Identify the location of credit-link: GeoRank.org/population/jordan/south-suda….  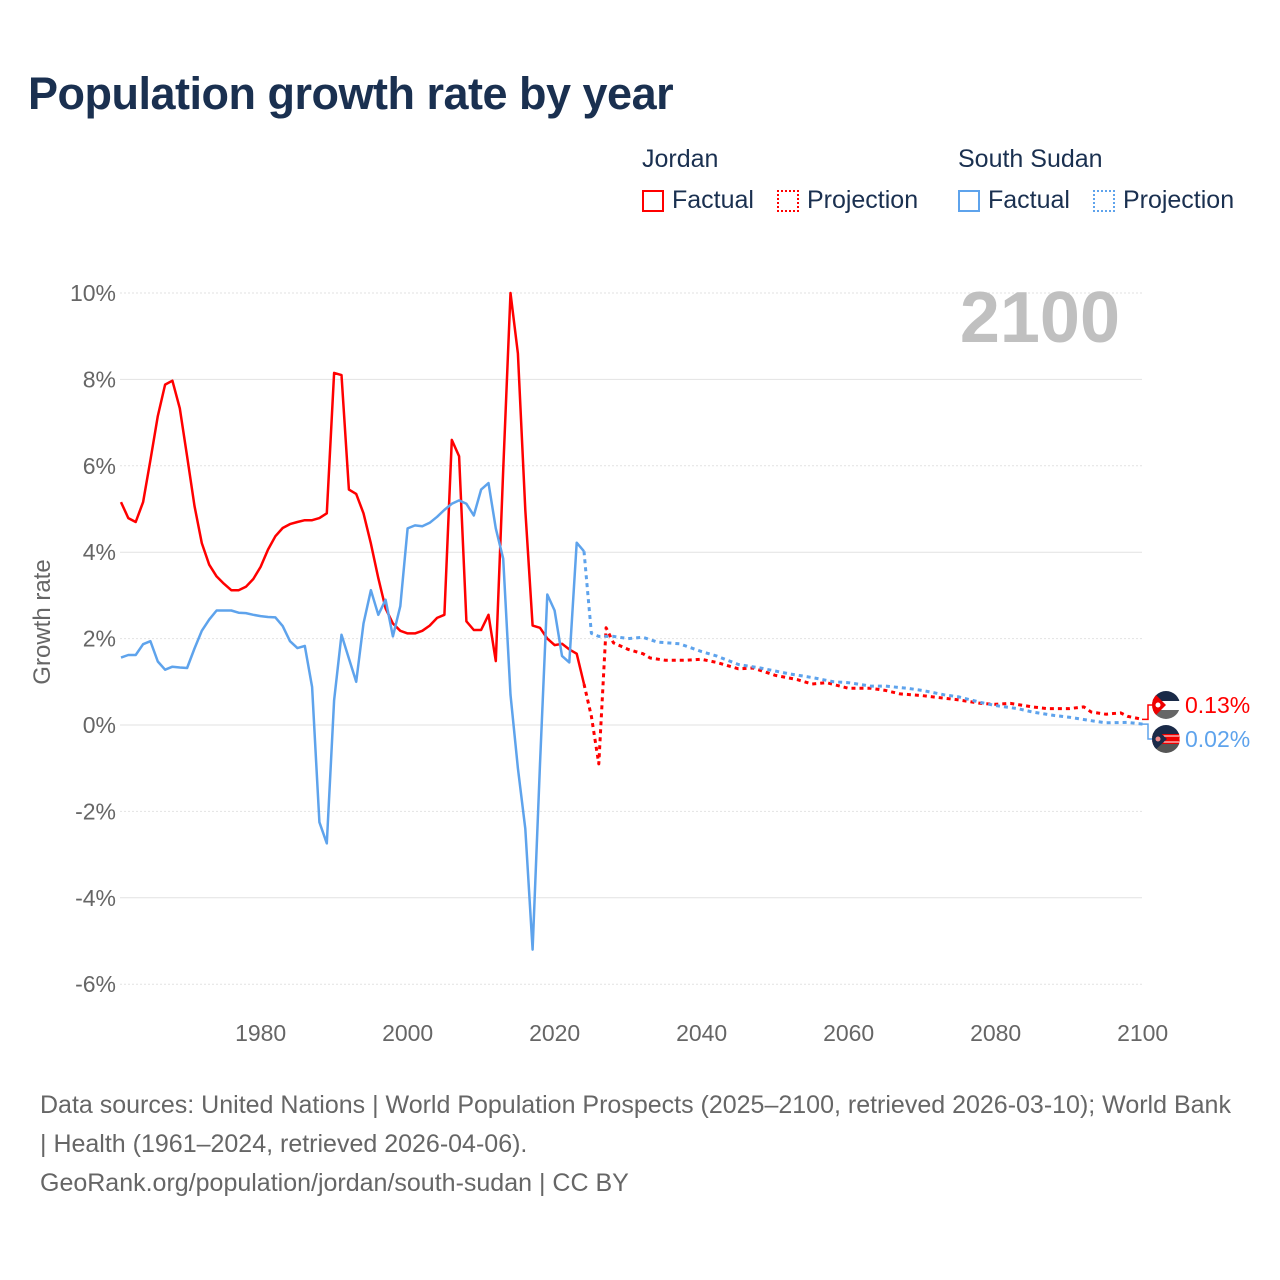
(334, 1183).